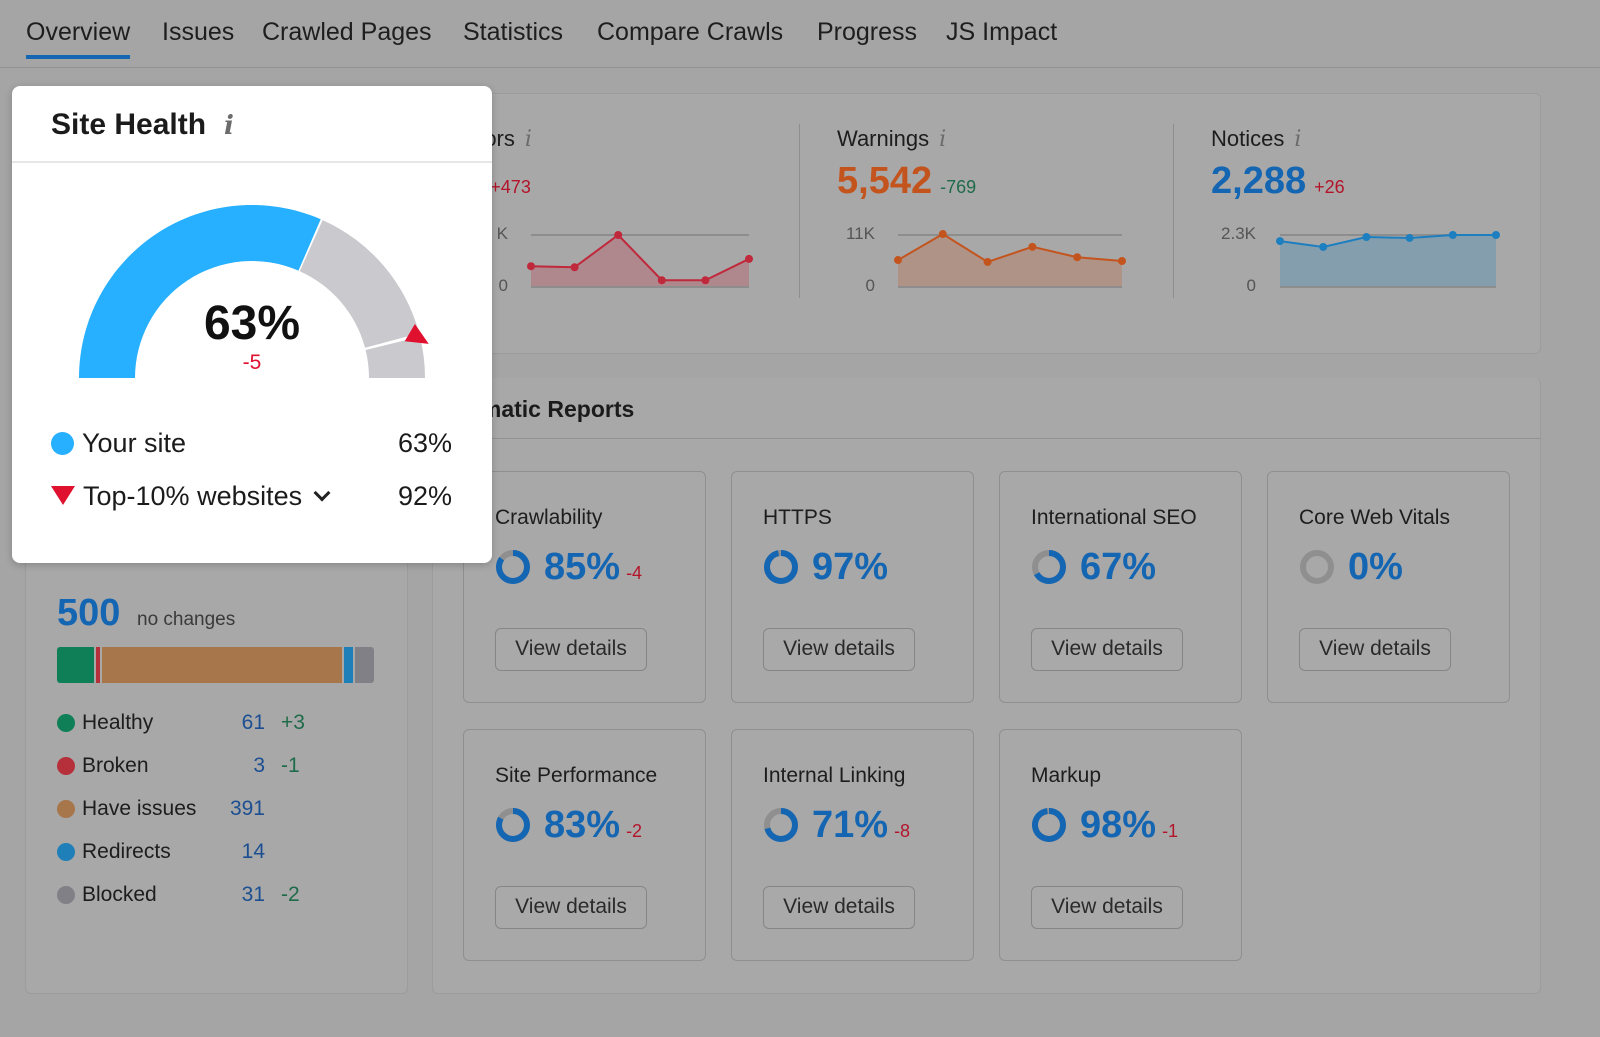 The image size is (1600, 1037). Describe the element at coordinates (513, 32) in the screenshot. I see `tab-statistics: Statistics` at that location.